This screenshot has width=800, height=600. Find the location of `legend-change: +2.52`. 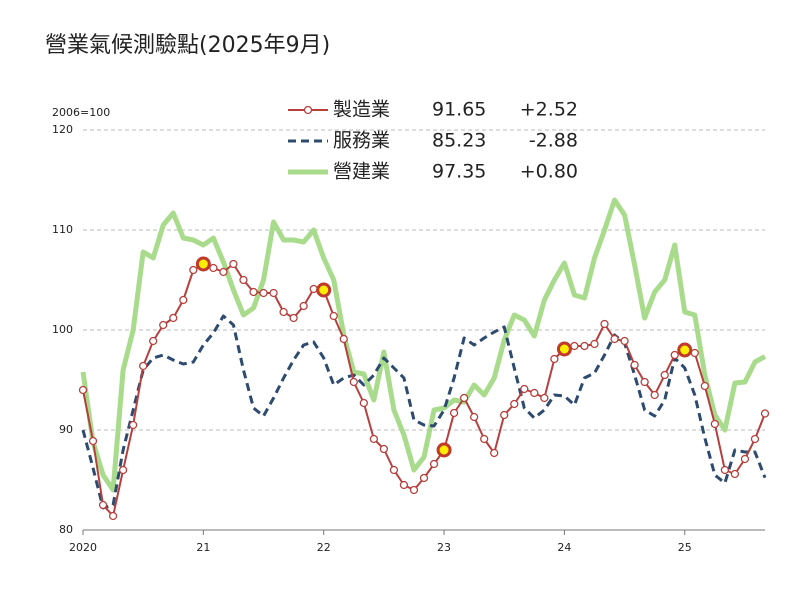

legend-change: +2.52 is located at coordinates (549, 110).